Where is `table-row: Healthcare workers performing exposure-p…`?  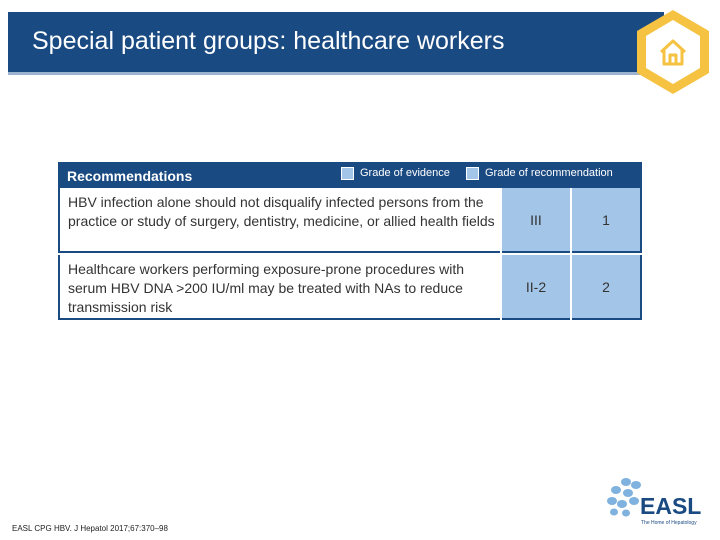
table-row: Healthcare workers performing exposure-p… is located at coordinates (350, 287).